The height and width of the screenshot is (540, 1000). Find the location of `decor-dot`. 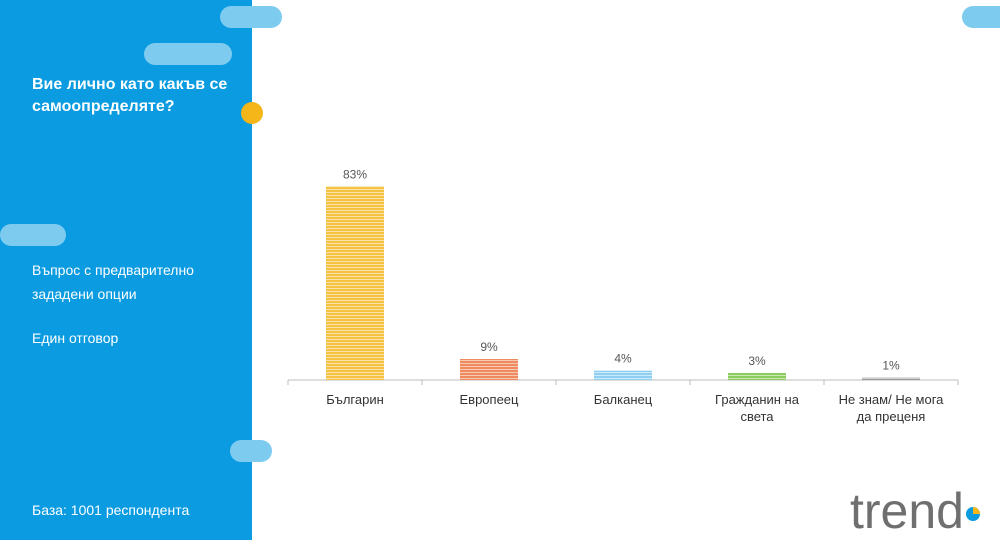

decor-dot is located at coordinates (252, 113).